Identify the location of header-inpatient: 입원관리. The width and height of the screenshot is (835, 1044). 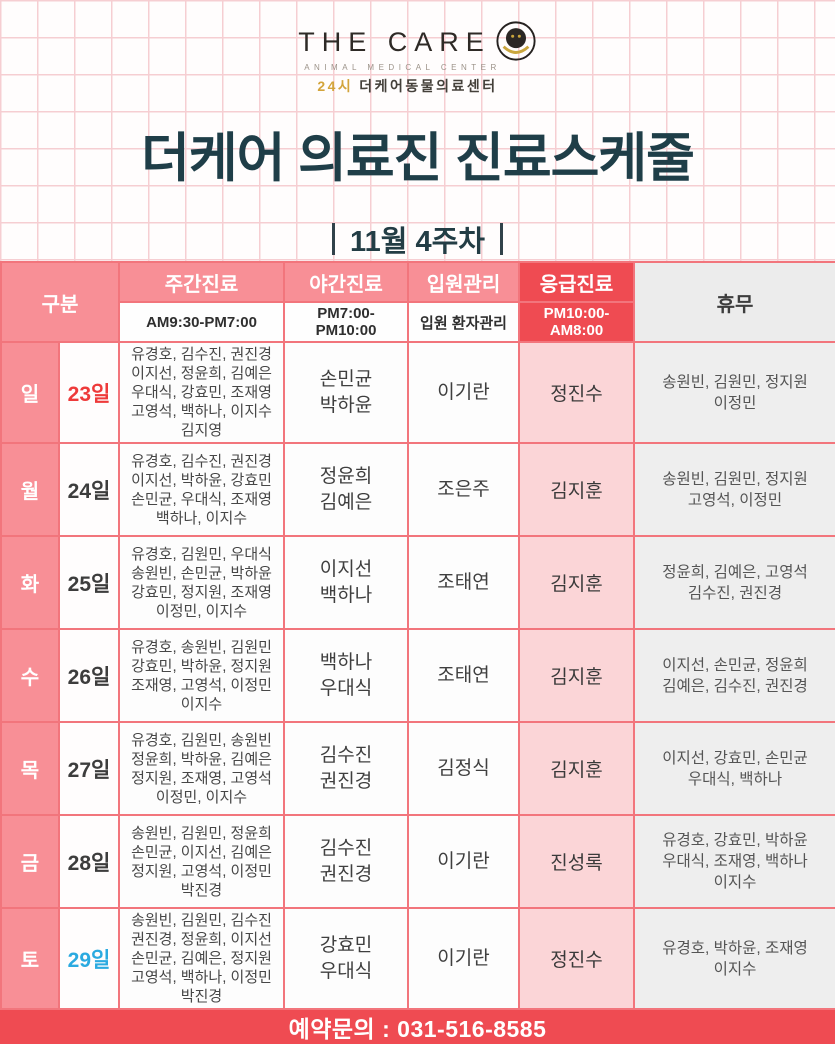
(463, 282).